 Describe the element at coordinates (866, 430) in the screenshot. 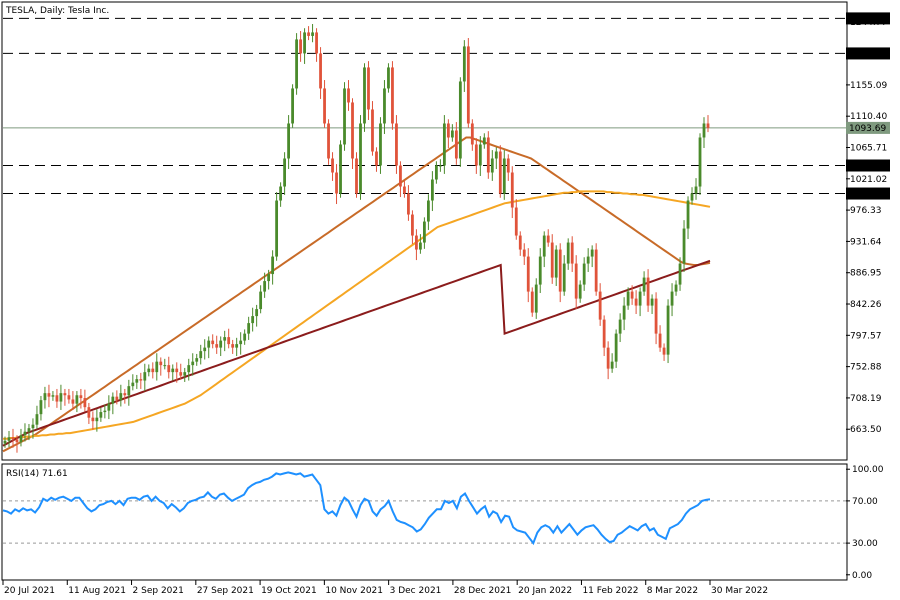

I see `price-tick-label: 663.50` at that location.